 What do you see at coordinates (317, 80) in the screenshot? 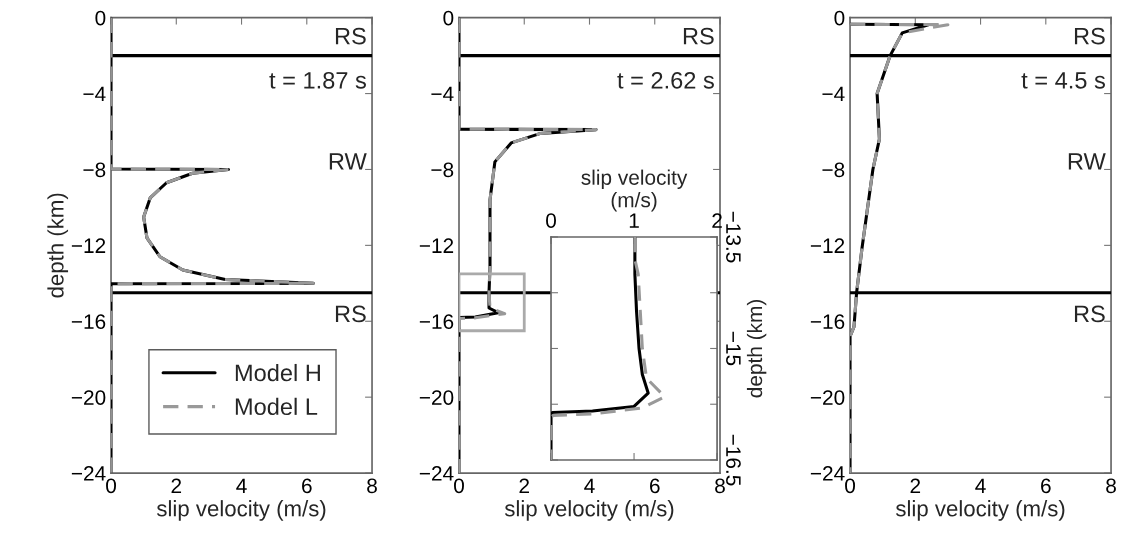
I see `annotation: t = 1.87 s` at bounding box center [317, 80].